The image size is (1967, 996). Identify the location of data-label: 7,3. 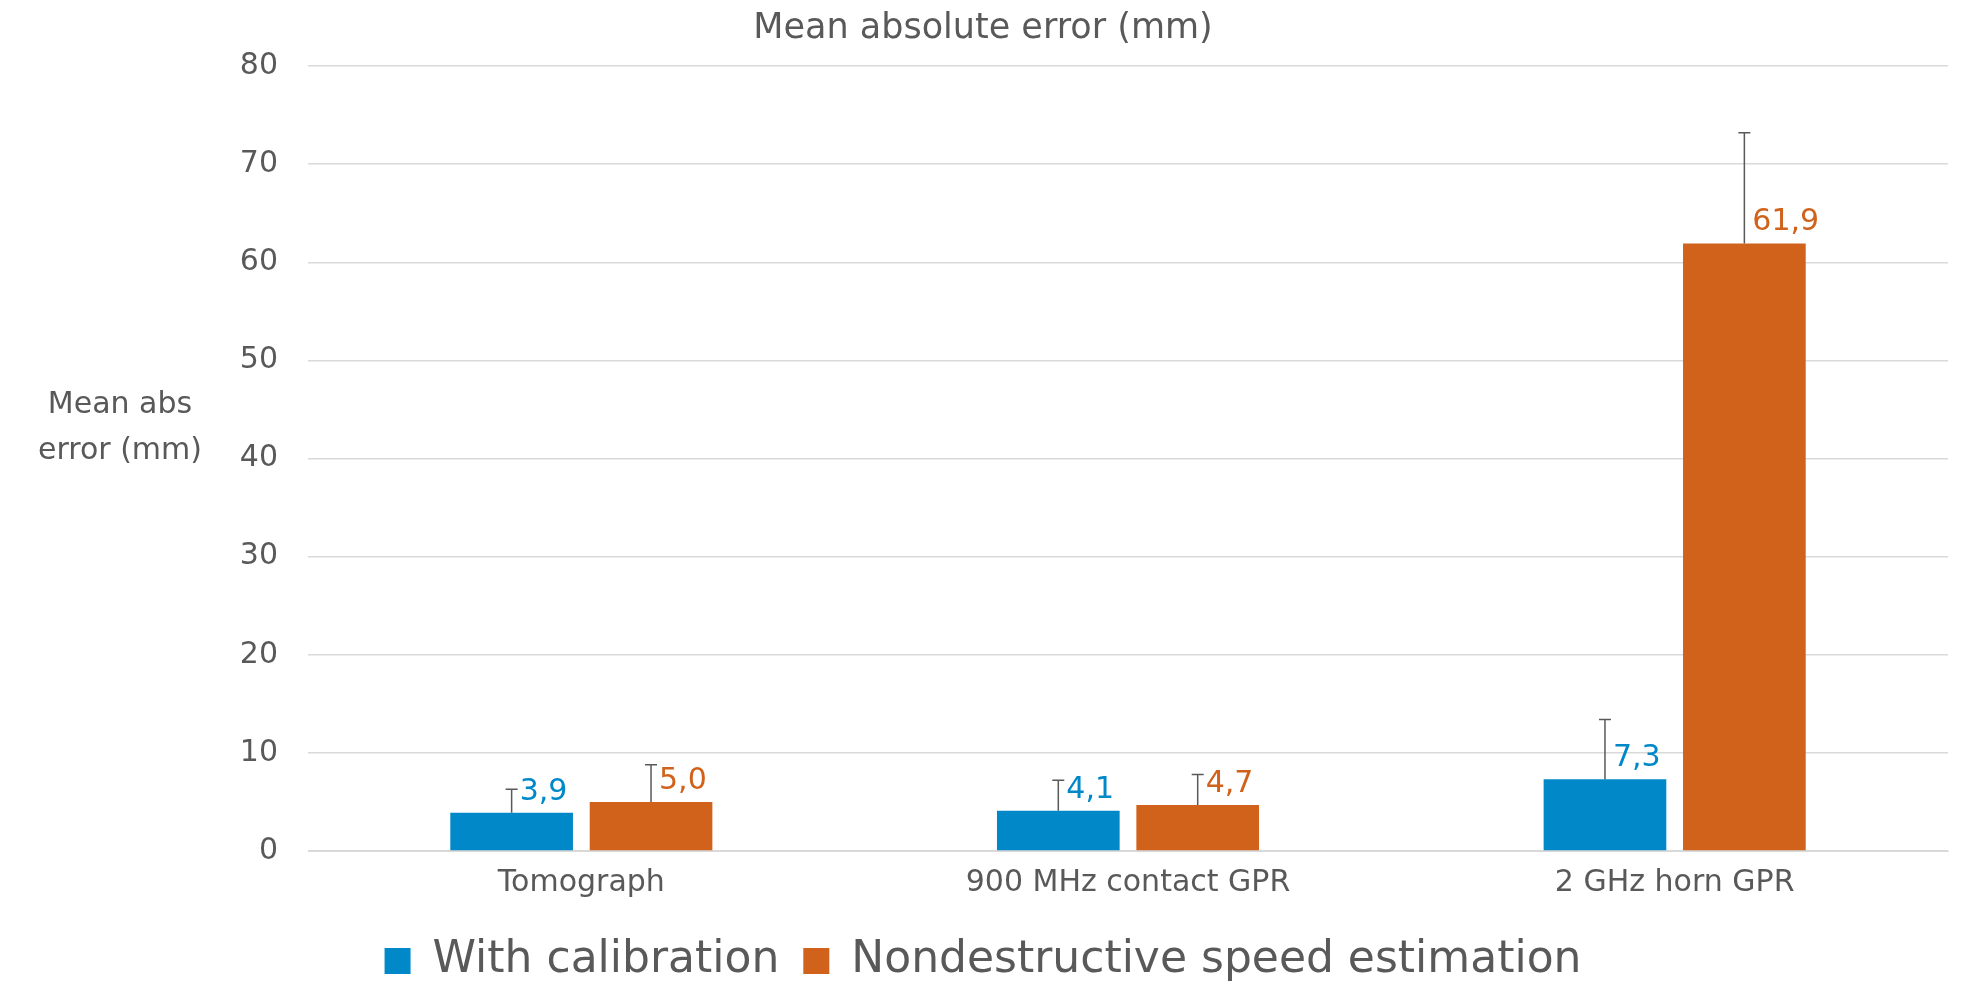
(1636, 756).